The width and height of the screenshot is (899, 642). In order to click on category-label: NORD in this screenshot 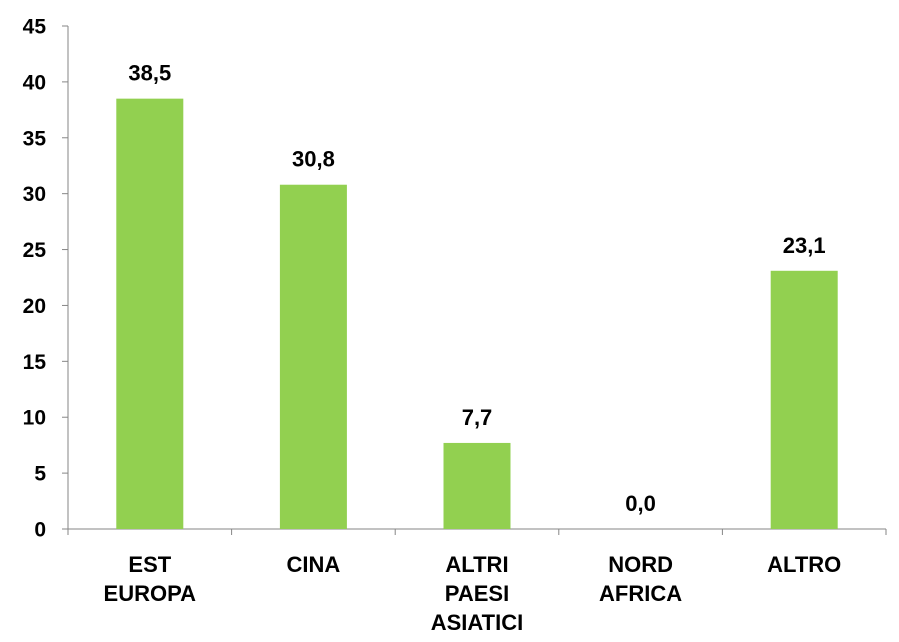, I will do `click(640, 564)`.